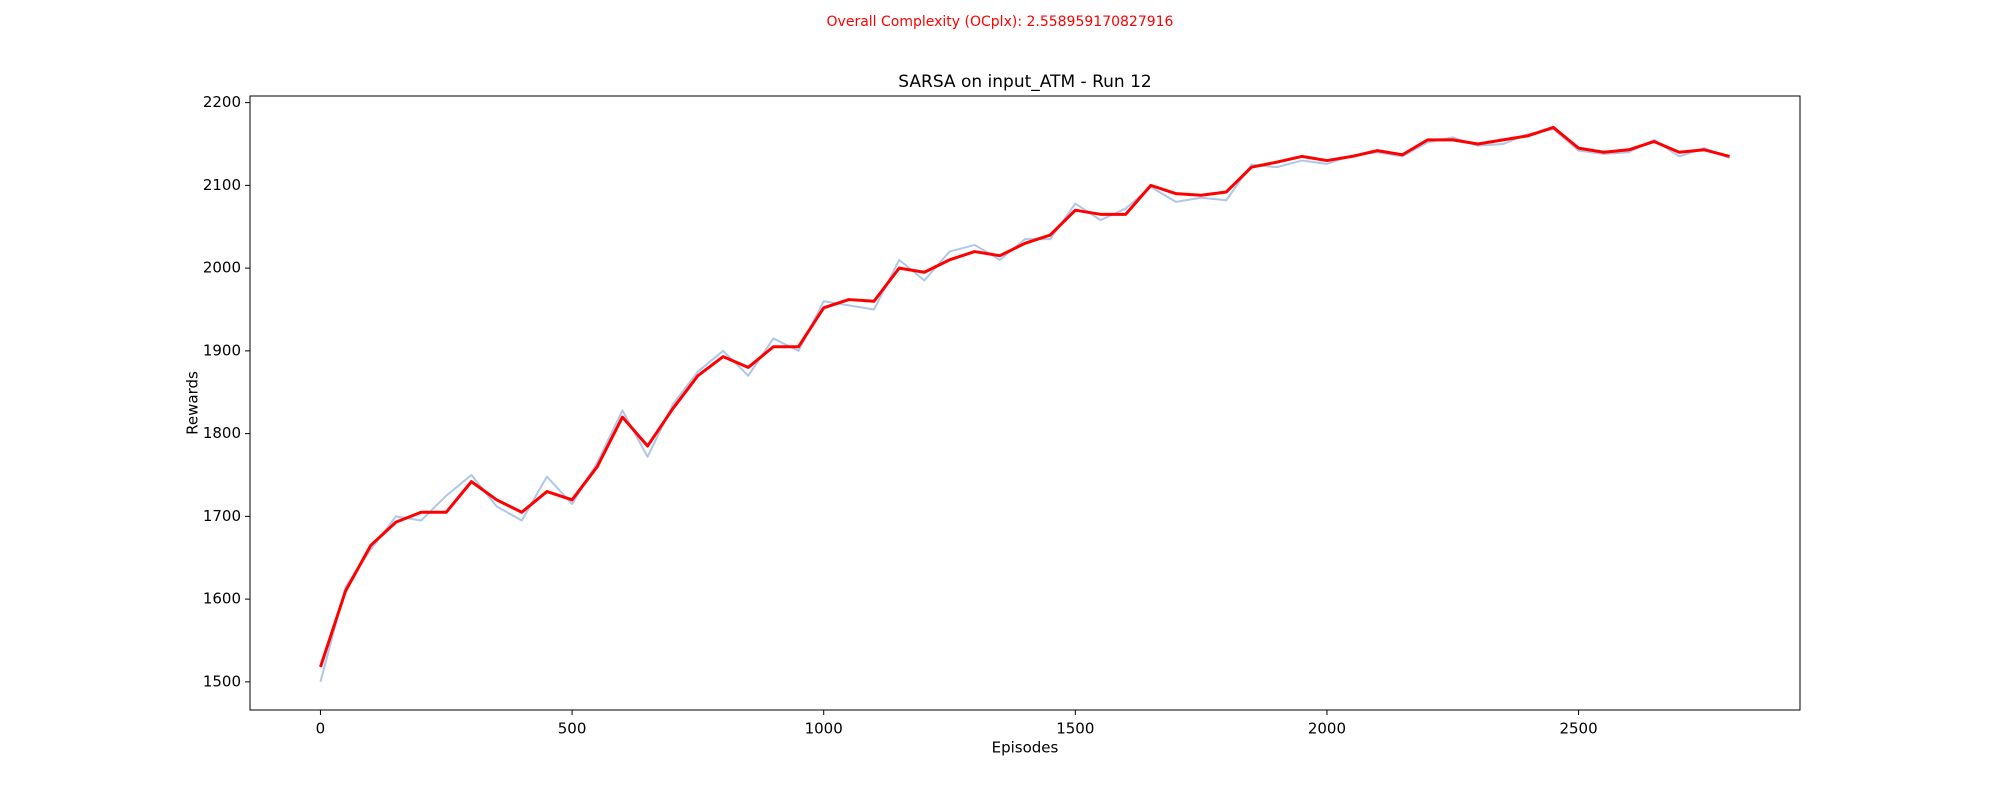 The image size is (2000, 800). I want to click on y-tick-label: 1600, so click(222, 599).